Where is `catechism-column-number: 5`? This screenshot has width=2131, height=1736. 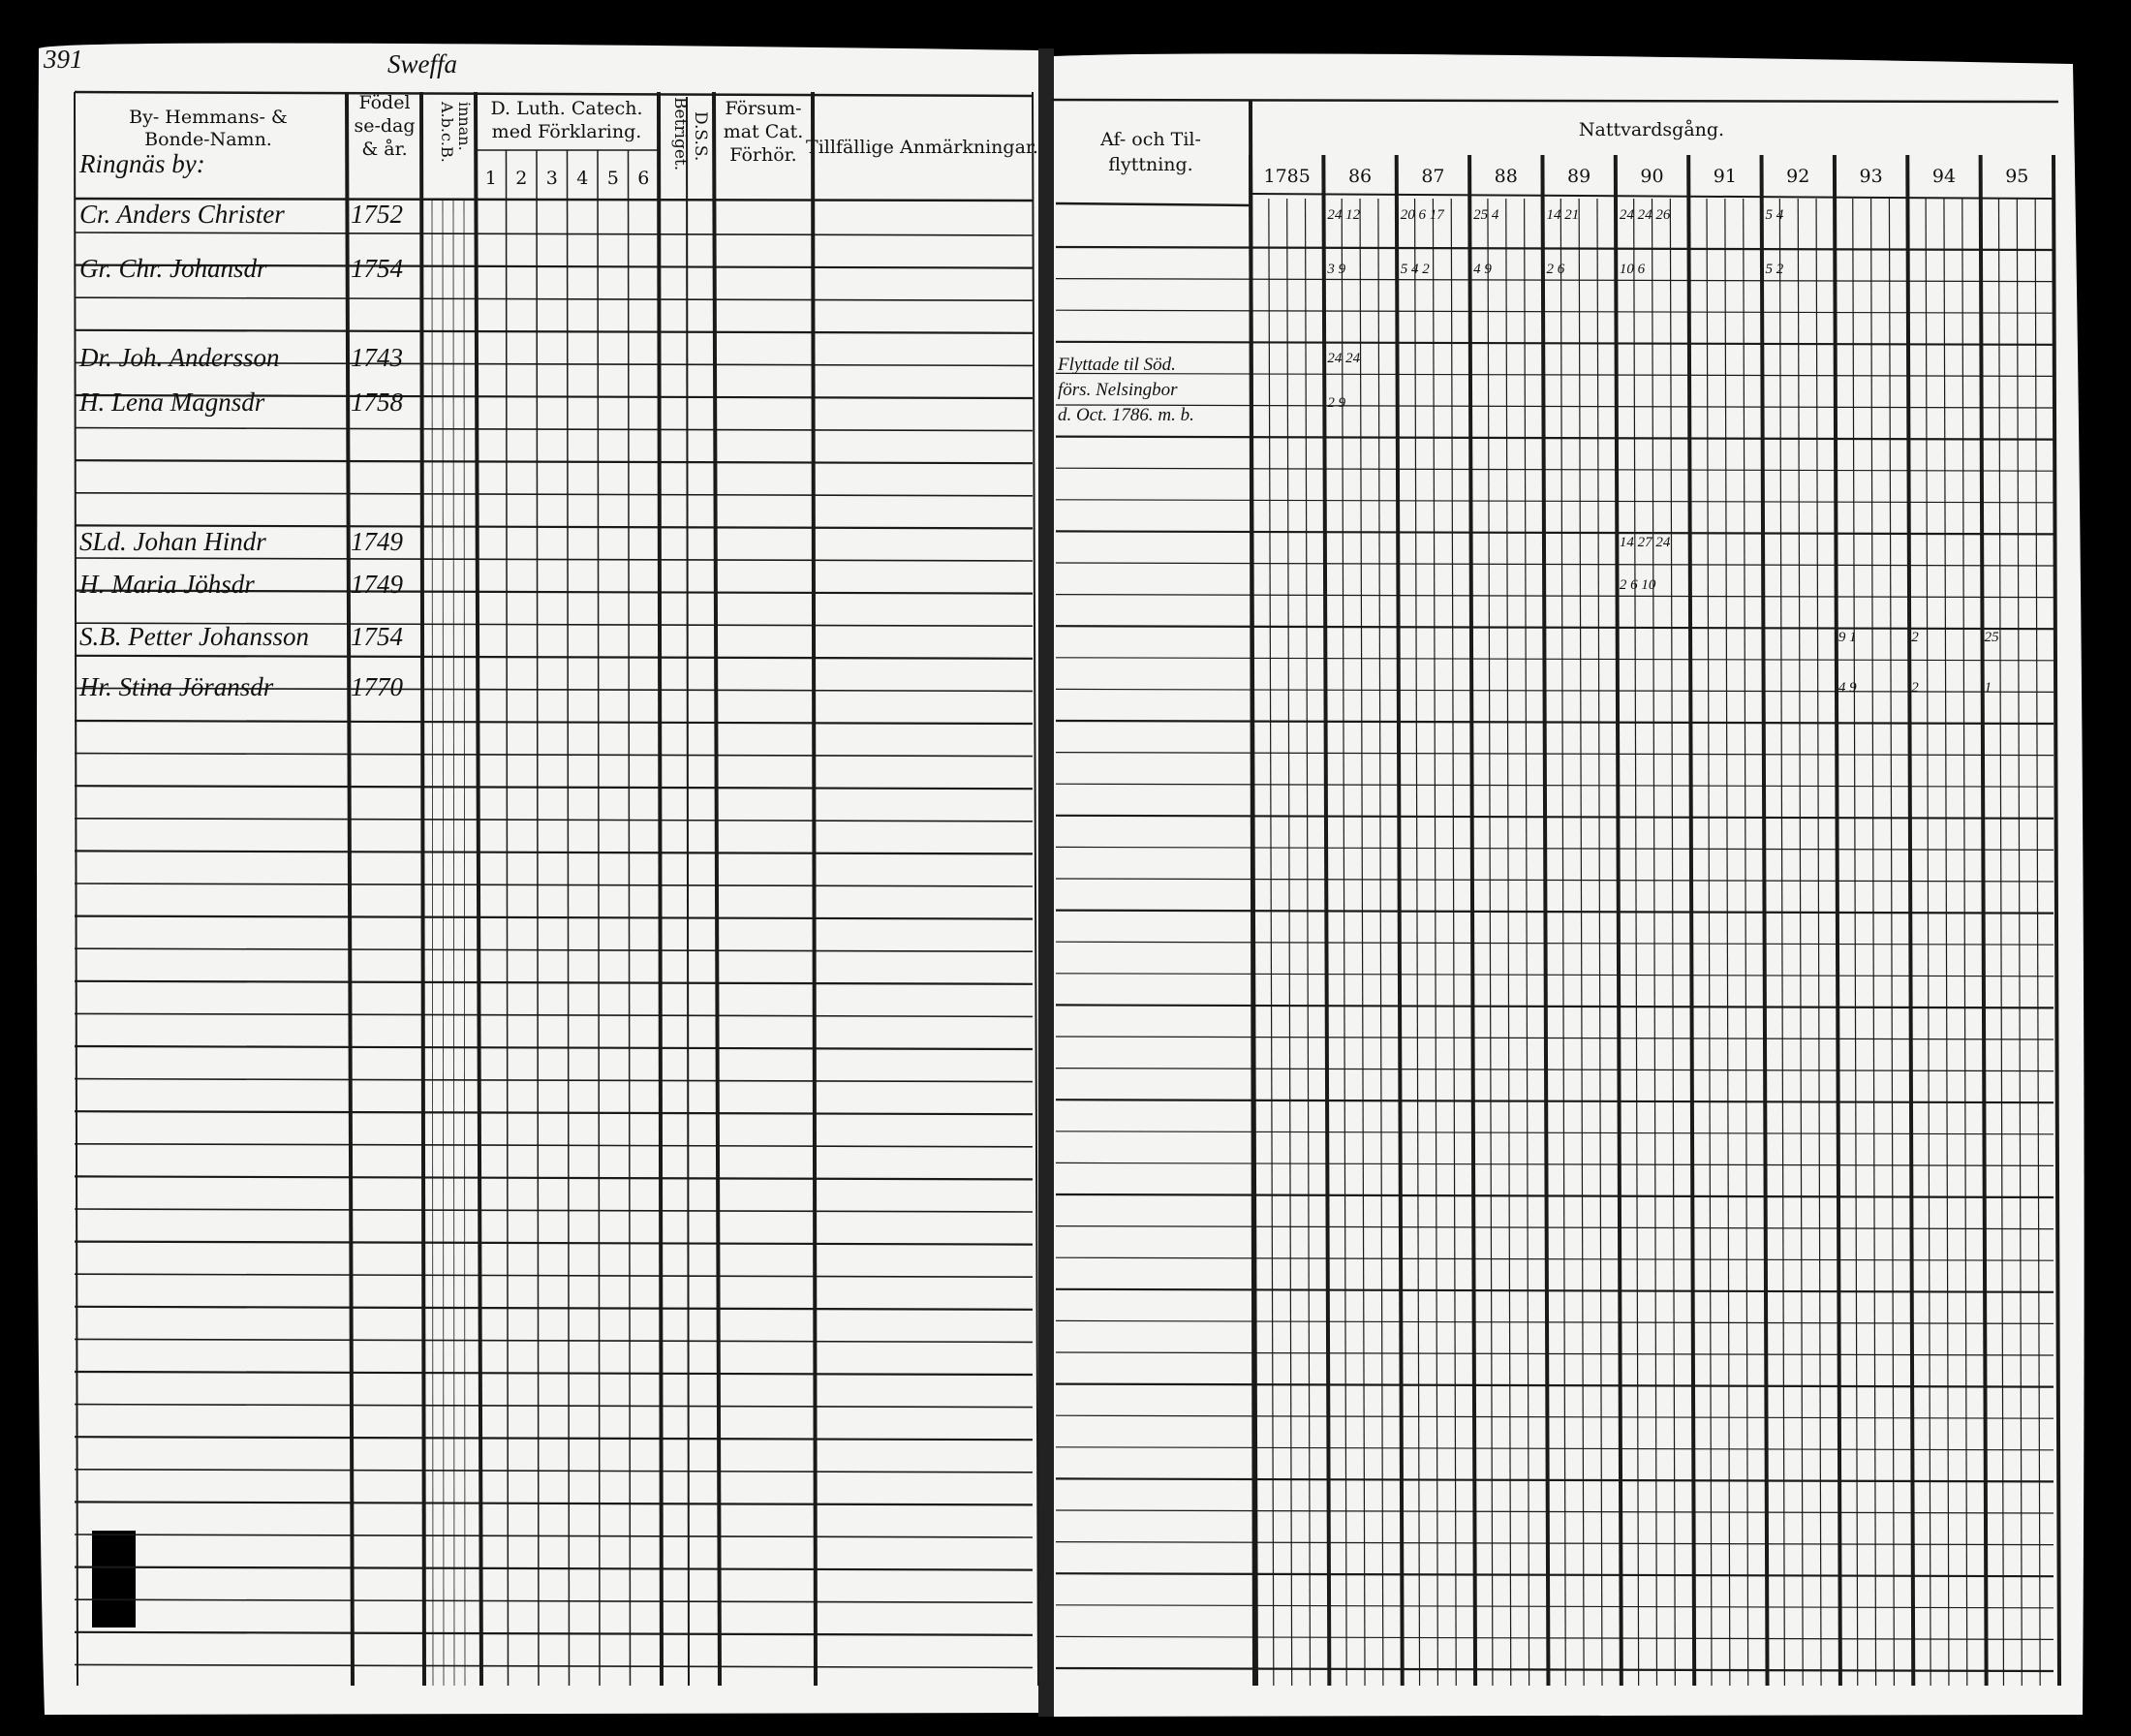
catechism-column-number: 5 is located at coordinates (613, 178).